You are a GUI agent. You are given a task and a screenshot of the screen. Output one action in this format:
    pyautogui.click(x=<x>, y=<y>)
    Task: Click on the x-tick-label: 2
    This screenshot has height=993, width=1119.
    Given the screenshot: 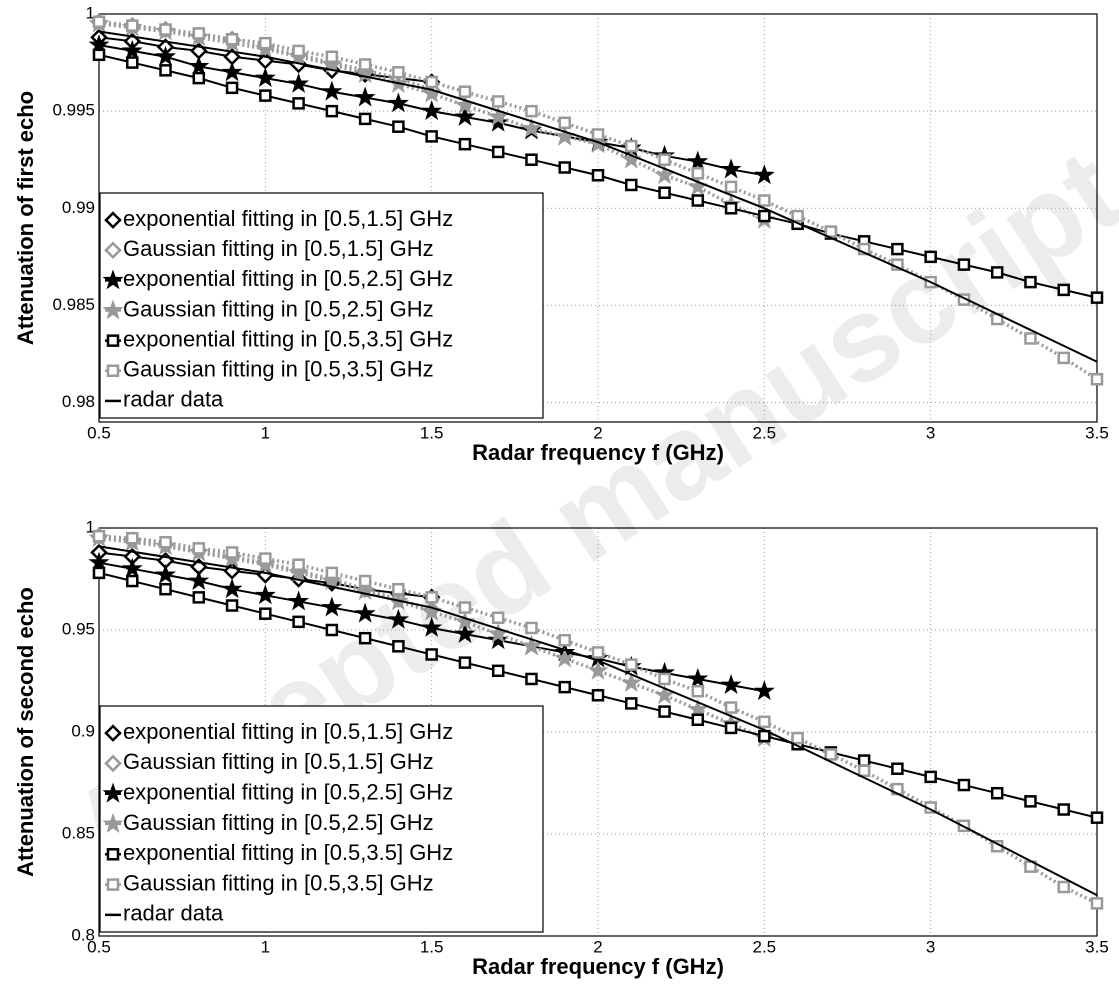 What is the action you would take?
    pyautogui.click(x=597, y=946)
    